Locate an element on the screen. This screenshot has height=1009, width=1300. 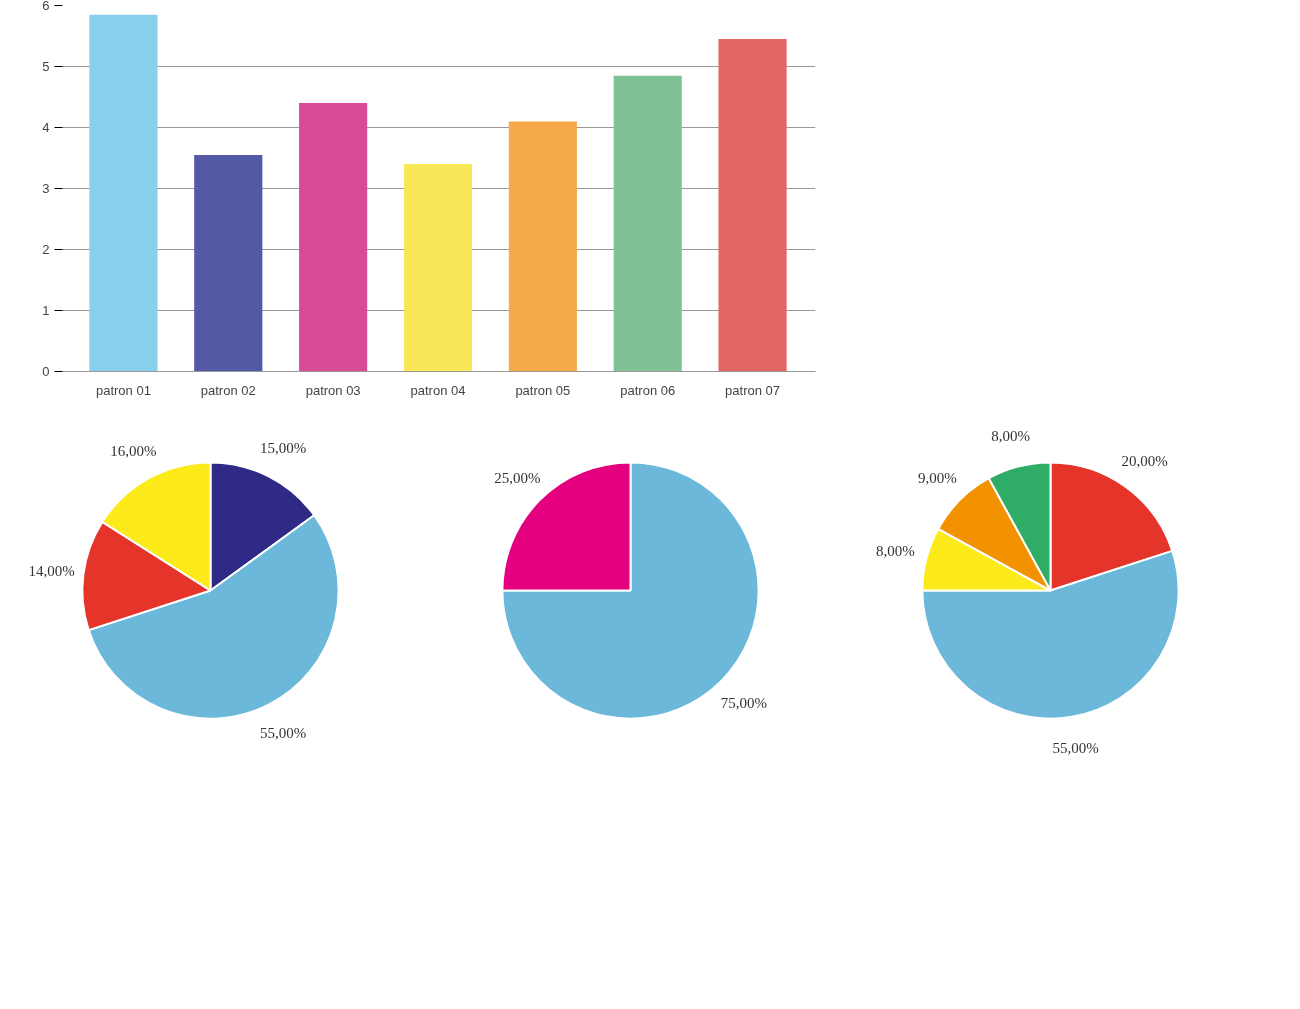
x-tick-label: patron 07 is located at coordinates (753, 390).